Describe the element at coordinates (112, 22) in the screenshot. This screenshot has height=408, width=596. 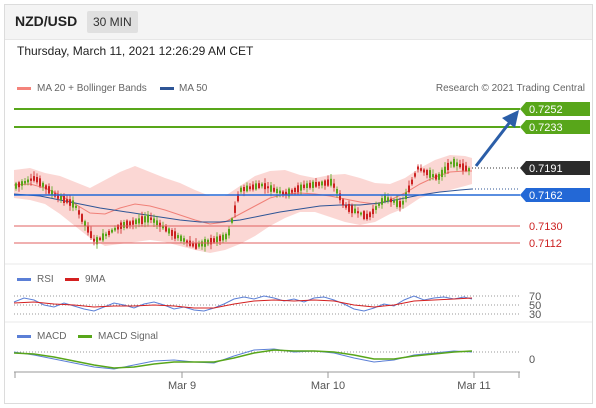
I see `timeframe-button: 30 MIN` at that location.